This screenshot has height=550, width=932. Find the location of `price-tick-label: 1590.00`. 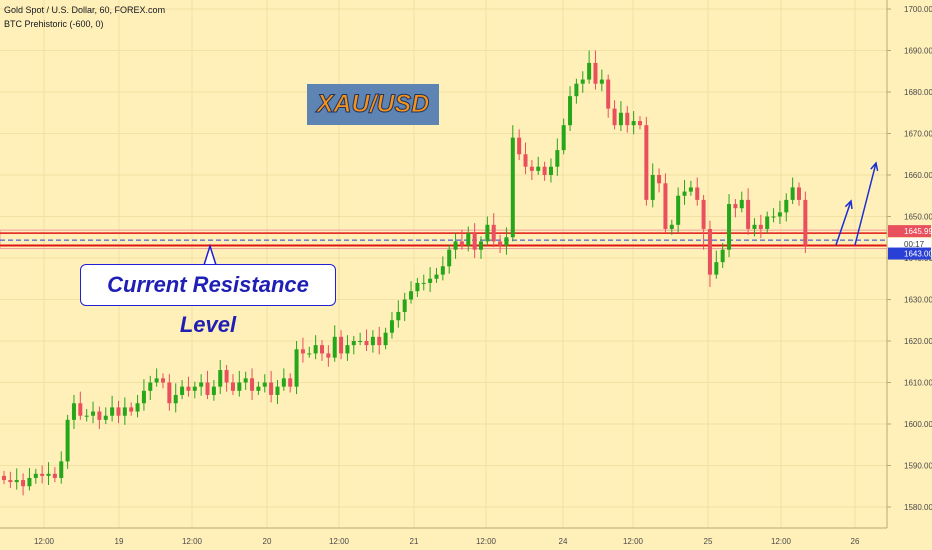

price-tick-label: 1590.00 is located at coordinates (918, 466).